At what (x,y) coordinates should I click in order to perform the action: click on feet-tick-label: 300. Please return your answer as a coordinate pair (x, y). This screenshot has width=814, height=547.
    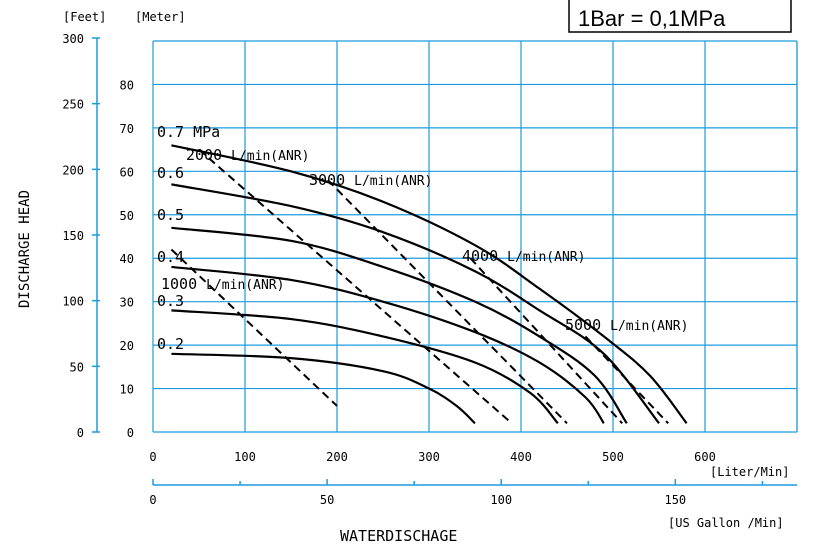
    Looking at the image, I should click on (73, 39).